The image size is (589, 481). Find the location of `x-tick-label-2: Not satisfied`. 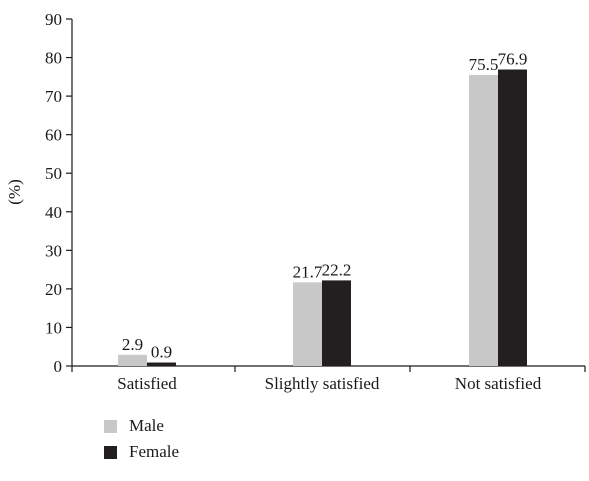

x-tick-label-2: Not satisfied is located at coordinates (498, 383).